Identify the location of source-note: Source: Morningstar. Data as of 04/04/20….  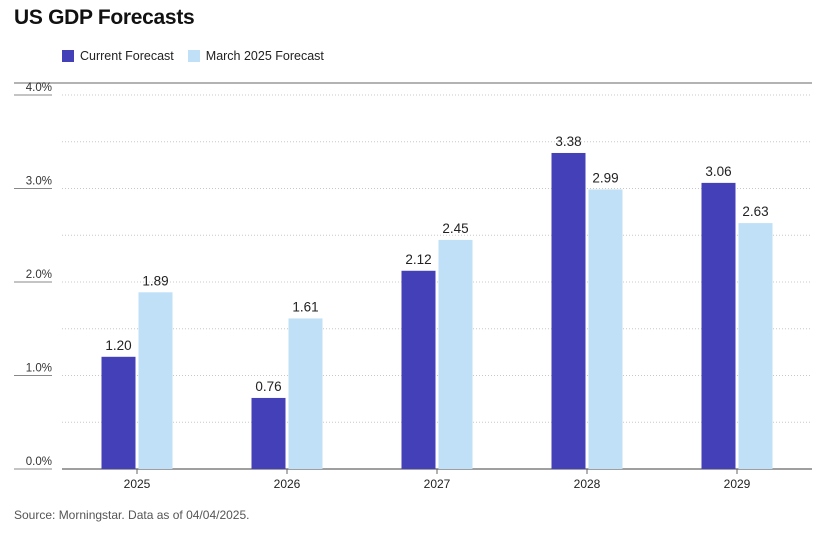
(132, 515).